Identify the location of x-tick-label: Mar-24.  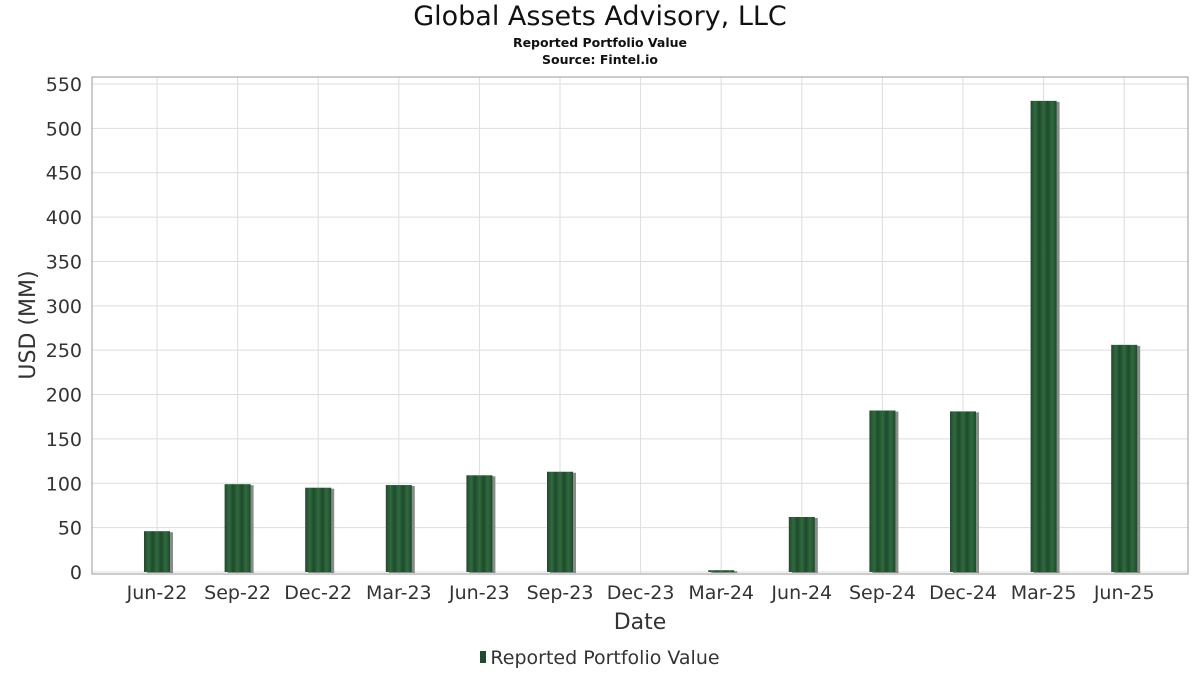
(721, 593).